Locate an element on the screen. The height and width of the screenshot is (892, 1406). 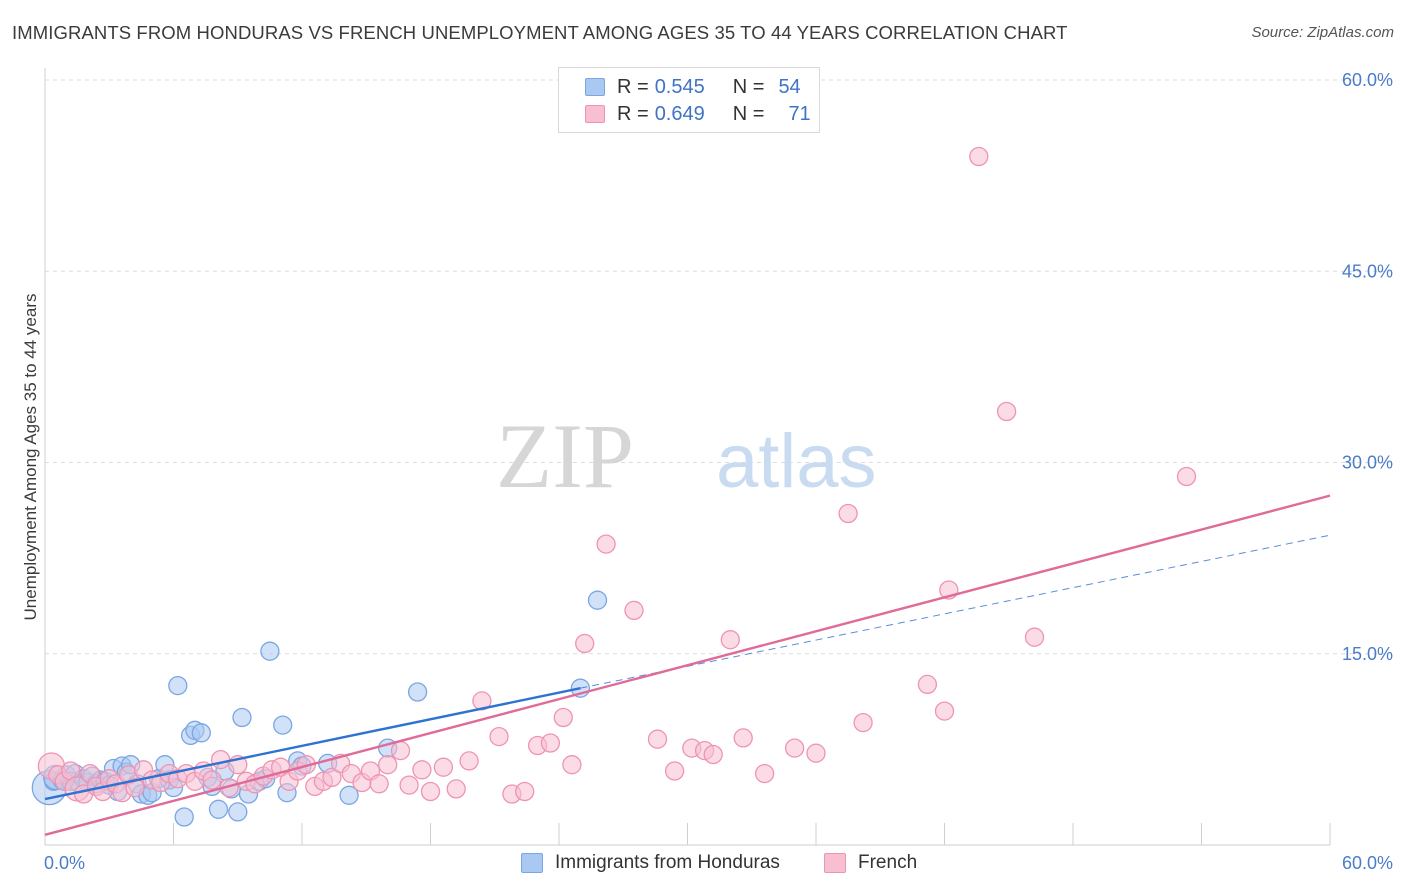
y-tick-label-2: 45.0% is located at coordinates (1367, 271).